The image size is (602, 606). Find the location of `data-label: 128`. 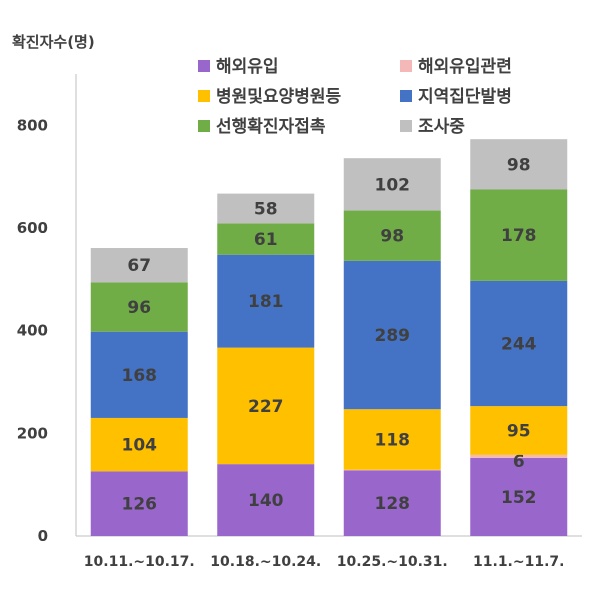

data-label: 128 is located at coordinates (393, 504).